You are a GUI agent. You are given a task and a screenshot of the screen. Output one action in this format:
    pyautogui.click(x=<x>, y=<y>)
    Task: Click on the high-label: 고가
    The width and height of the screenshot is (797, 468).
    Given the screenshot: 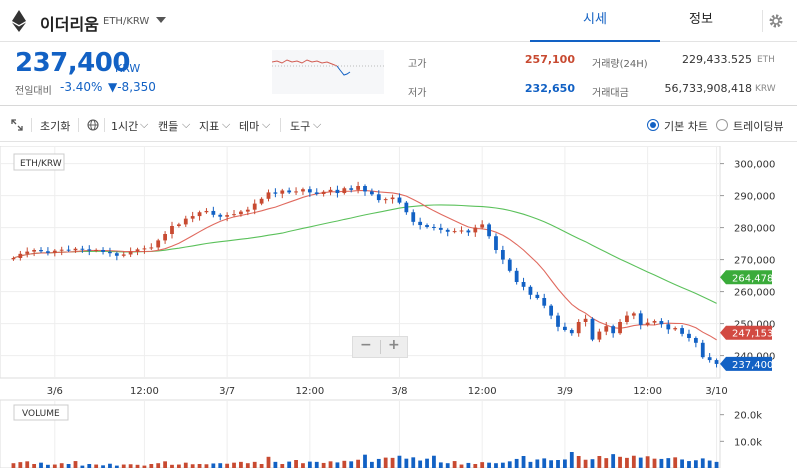 What is the action you would take?
    pyautogui.click(x=417, y=64)
    